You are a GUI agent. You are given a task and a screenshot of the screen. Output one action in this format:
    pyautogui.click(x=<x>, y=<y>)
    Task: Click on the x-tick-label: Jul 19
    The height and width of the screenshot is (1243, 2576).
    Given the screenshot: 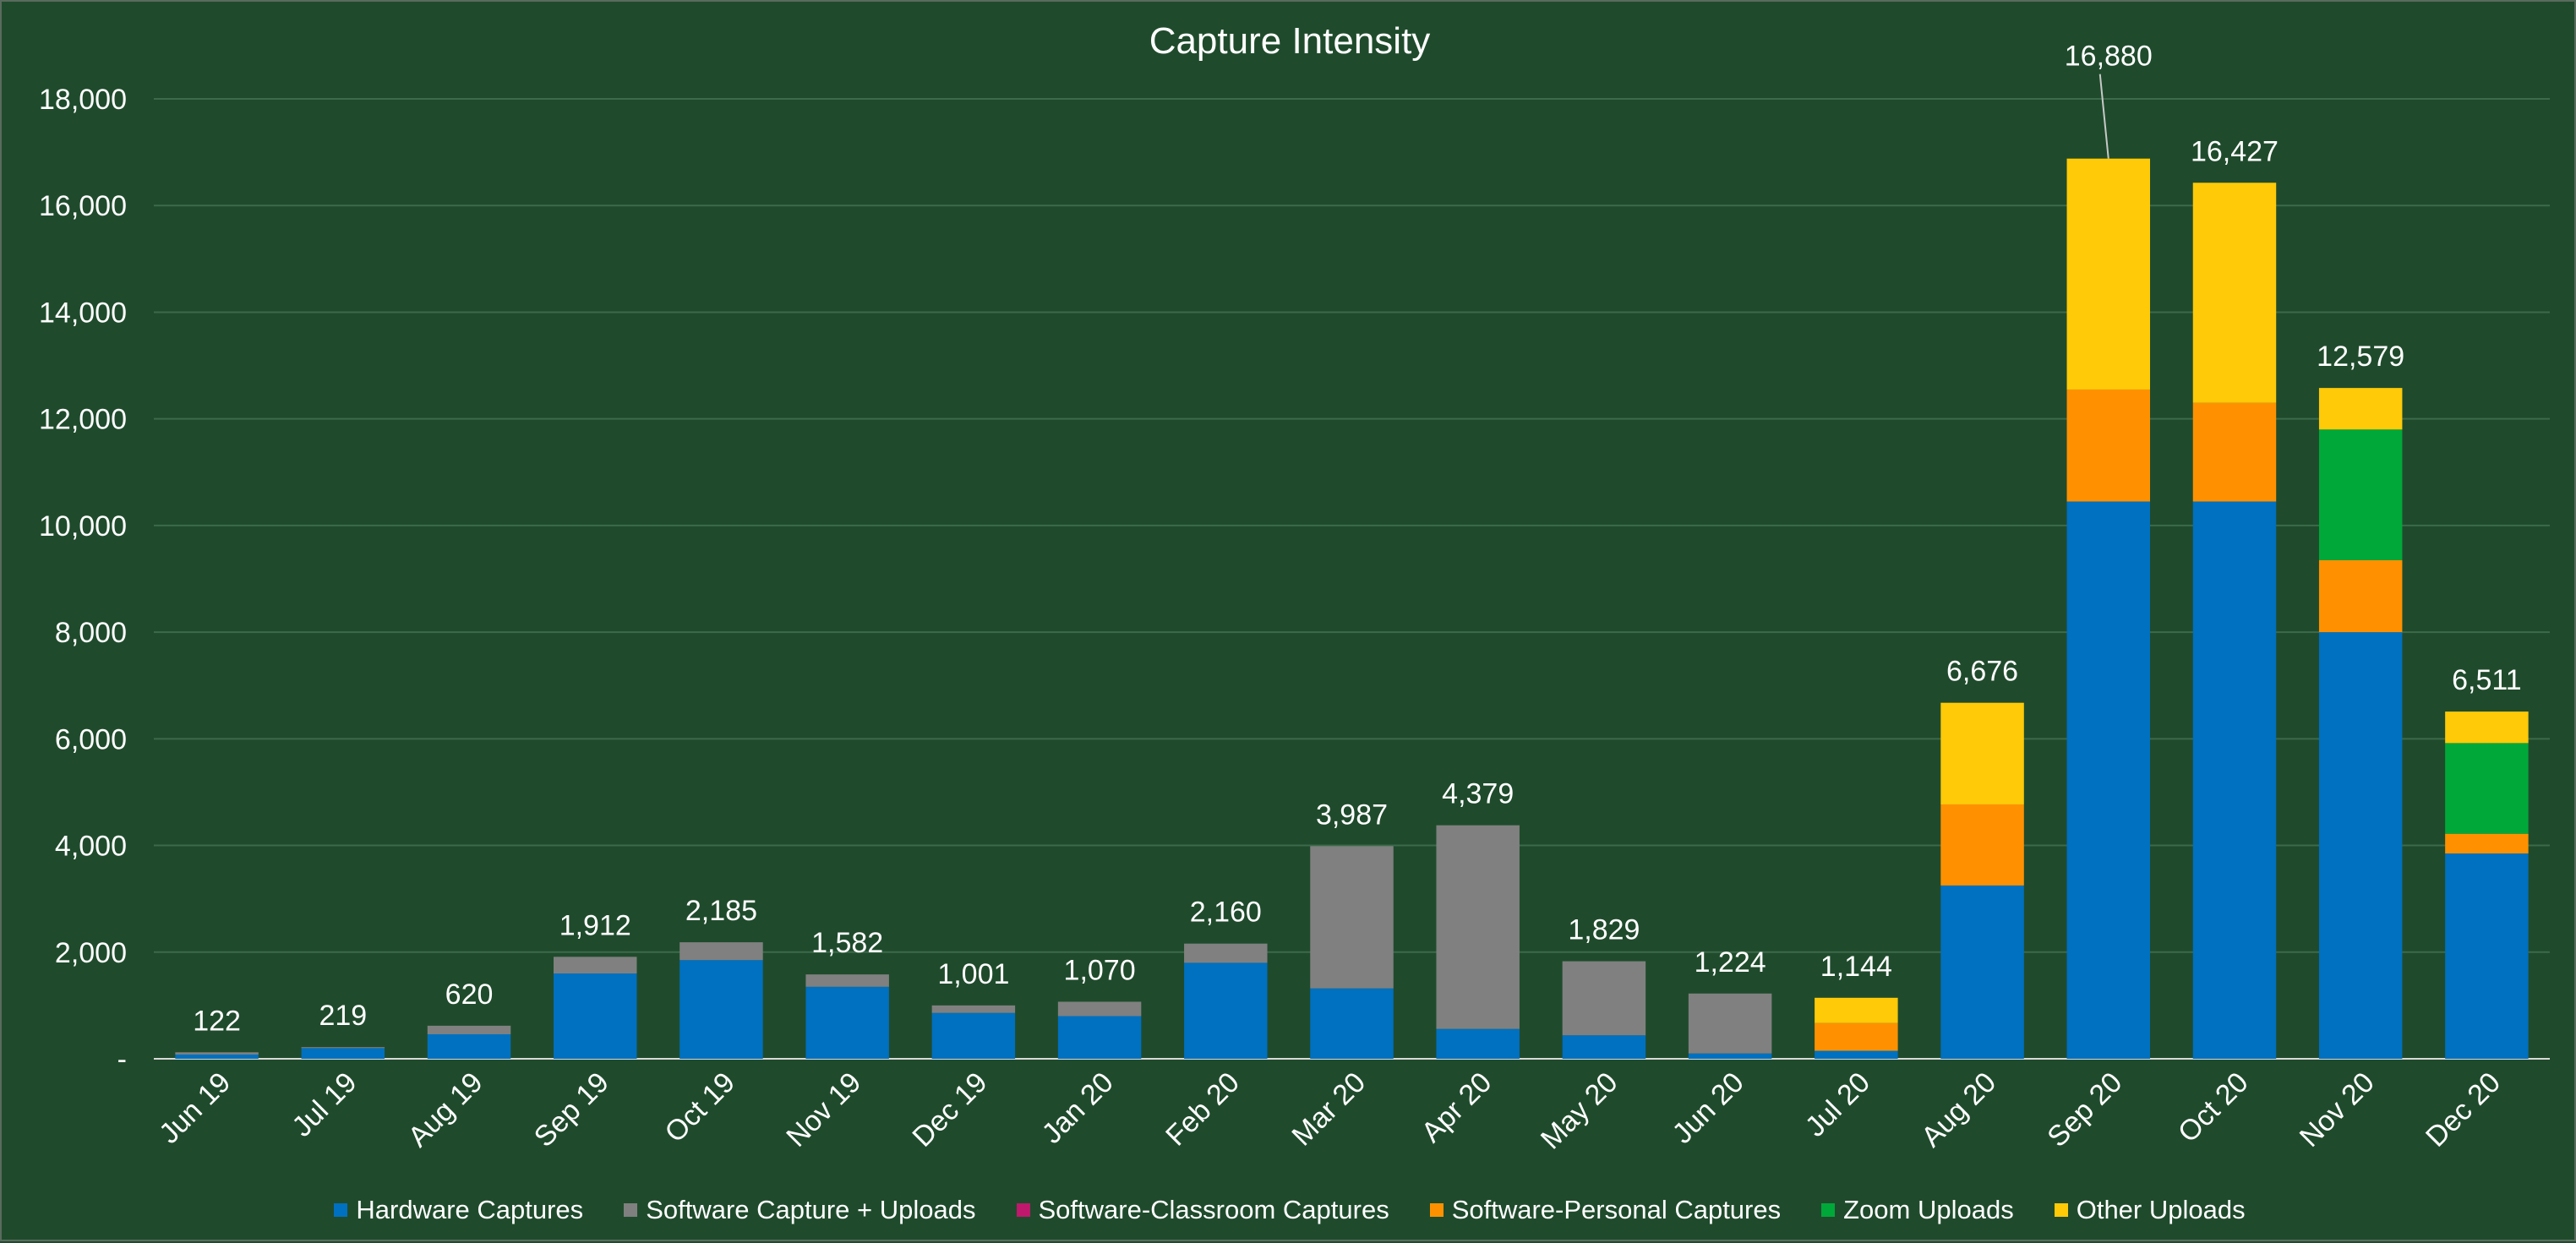 What is the action you would take?
    pyautogui.click(x=324, y=1104)
    